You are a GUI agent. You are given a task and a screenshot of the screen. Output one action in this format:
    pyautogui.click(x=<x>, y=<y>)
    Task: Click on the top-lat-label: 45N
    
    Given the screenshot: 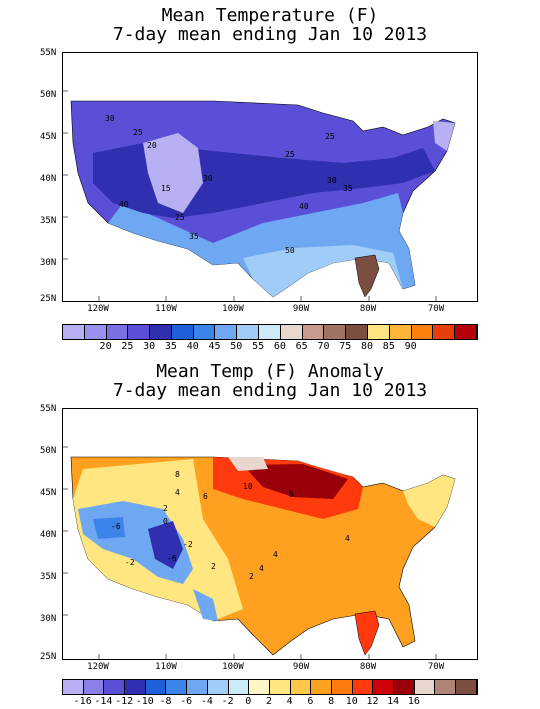 What is the action you would take?
    pyautogui.click(x=48, y=137)
    